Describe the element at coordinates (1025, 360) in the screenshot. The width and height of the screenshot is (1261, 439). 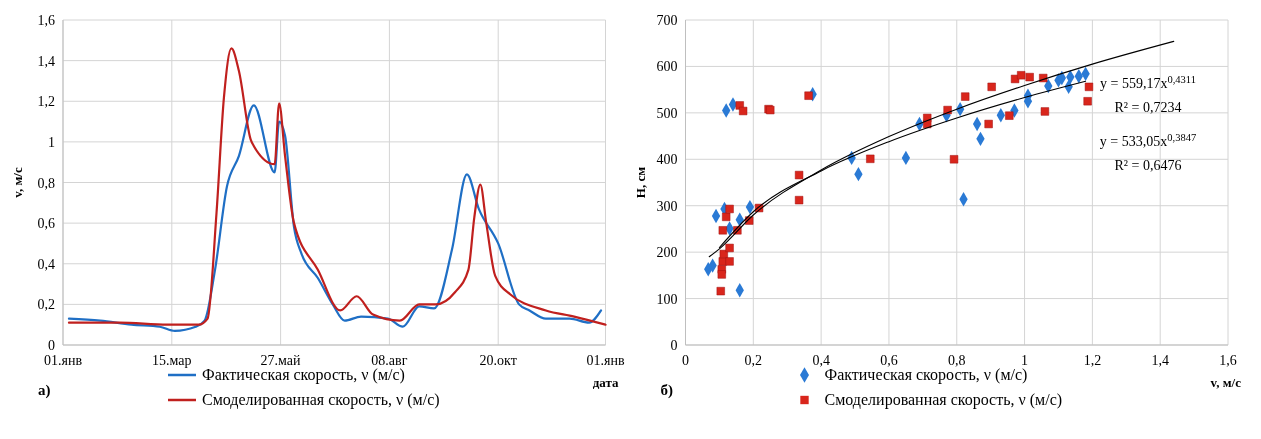
I see `x-tick-label: 1` at that location.